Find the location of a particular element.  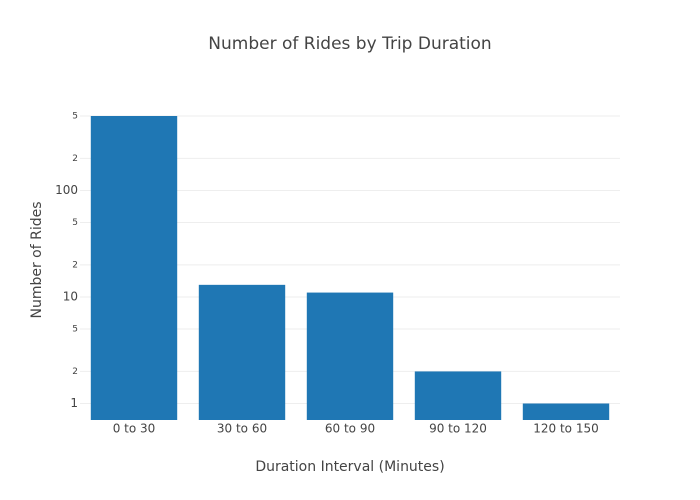

x-tick-label: 120 to 150 is located at coordinates (565, 429).